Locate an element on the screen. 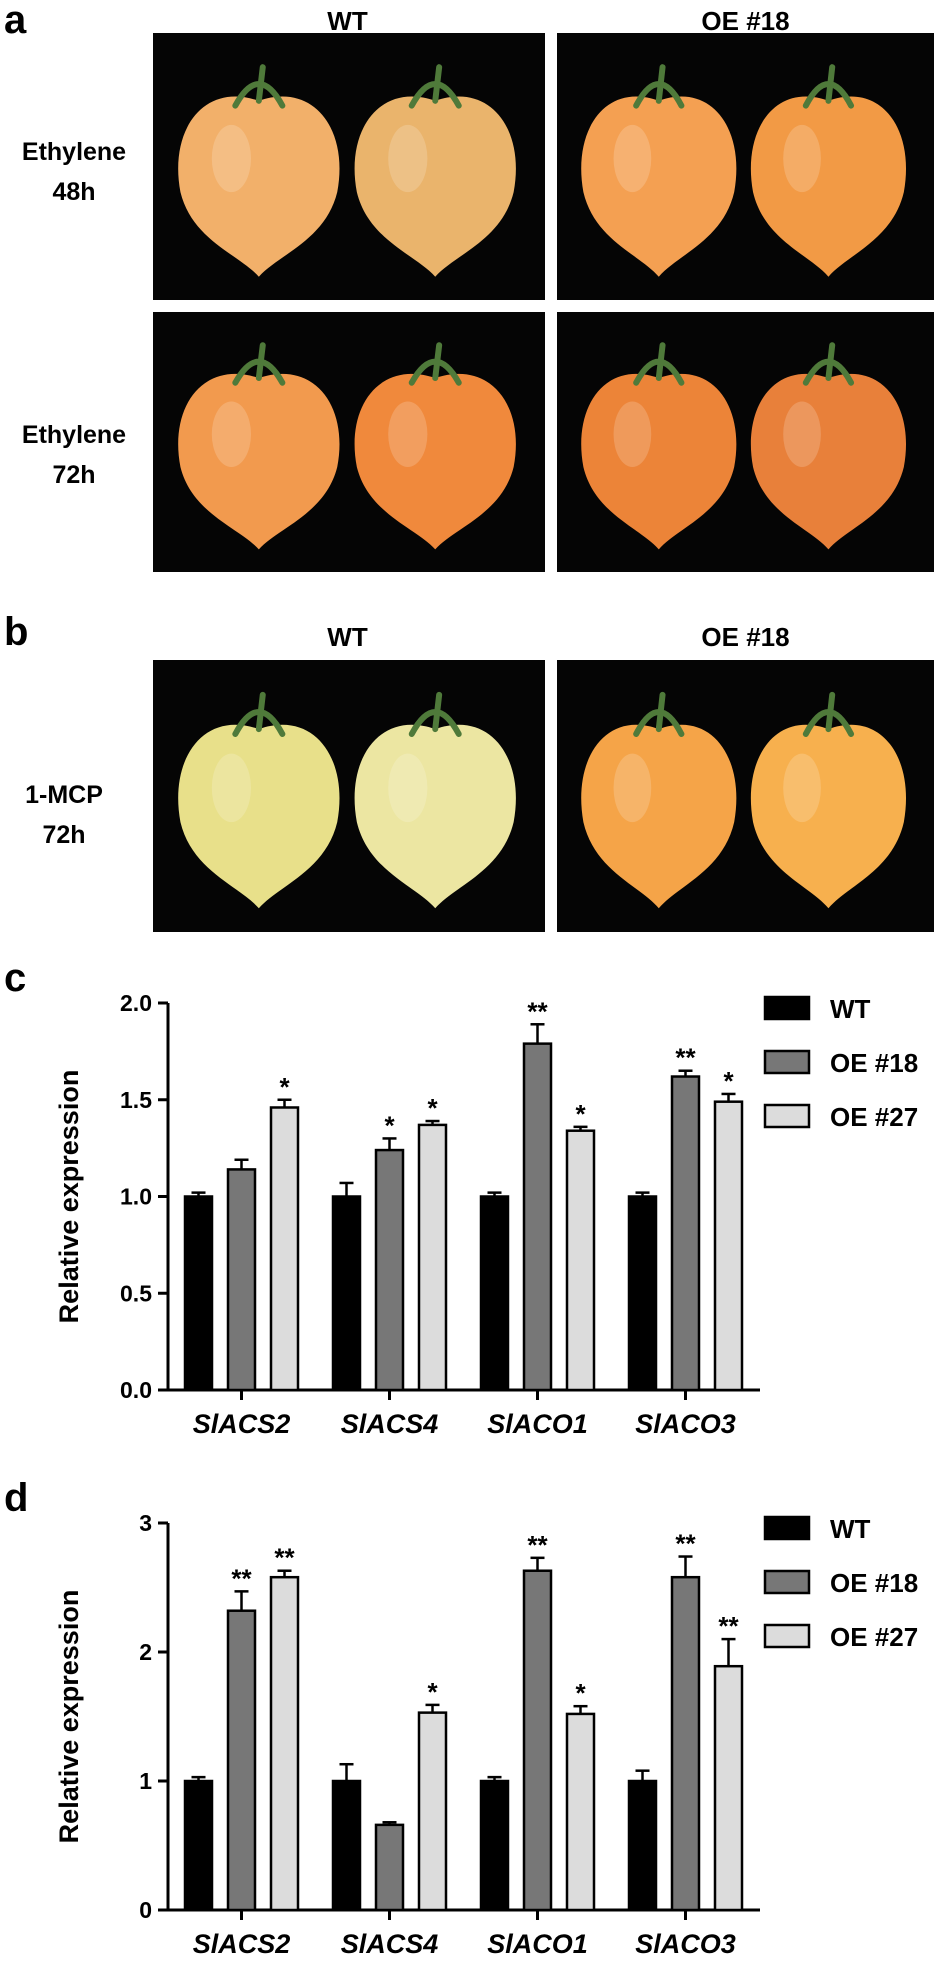  panel-d-letter: d is located at coordinates (16, 1498).